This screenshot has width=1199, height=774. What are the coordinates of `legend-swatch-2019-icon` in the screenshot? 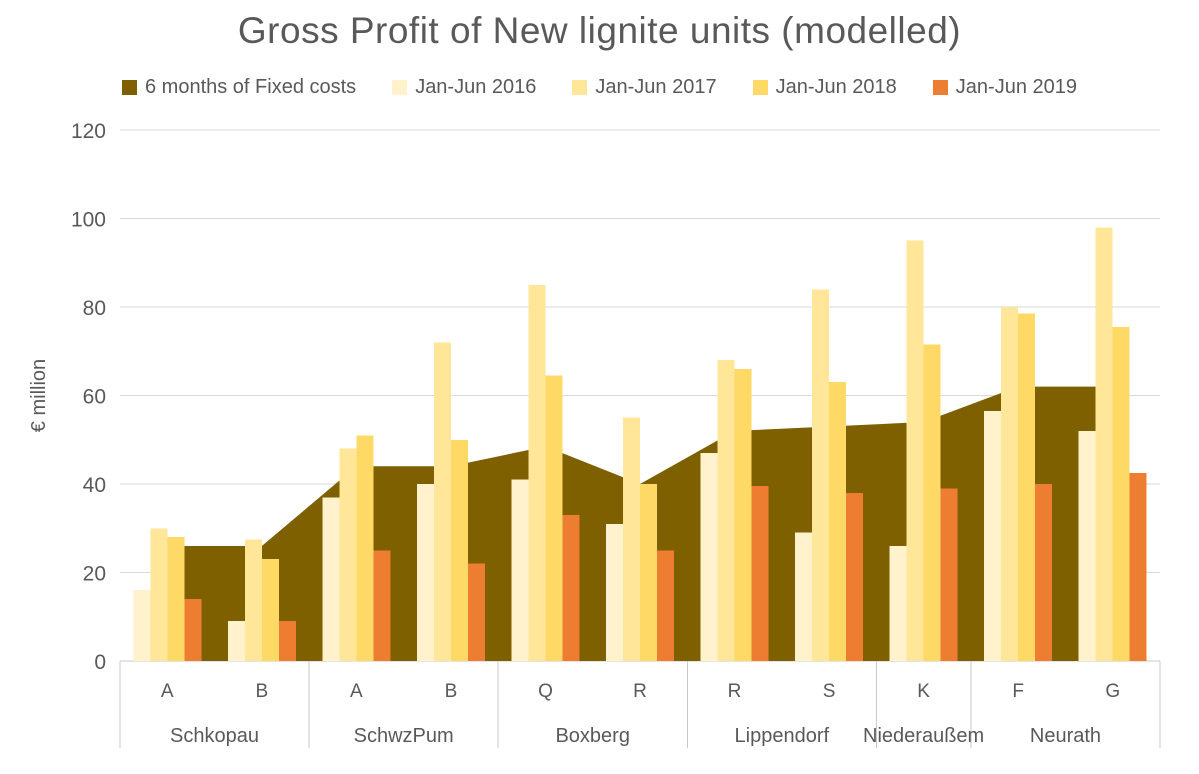 It's located at (940, 87).